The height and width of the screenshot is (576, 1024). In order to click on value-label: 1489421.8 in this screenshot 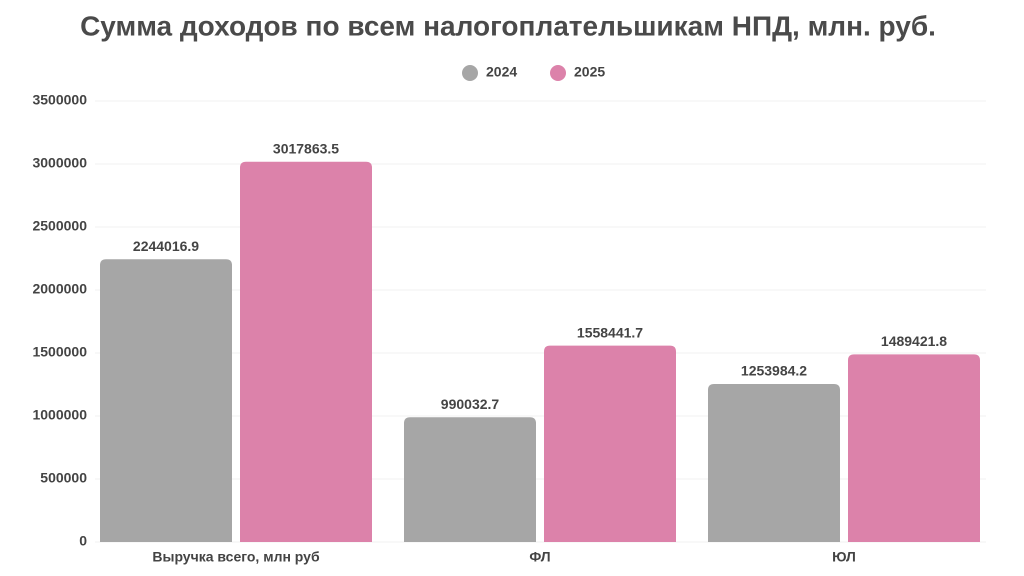, I will do `click(914, 341)`.